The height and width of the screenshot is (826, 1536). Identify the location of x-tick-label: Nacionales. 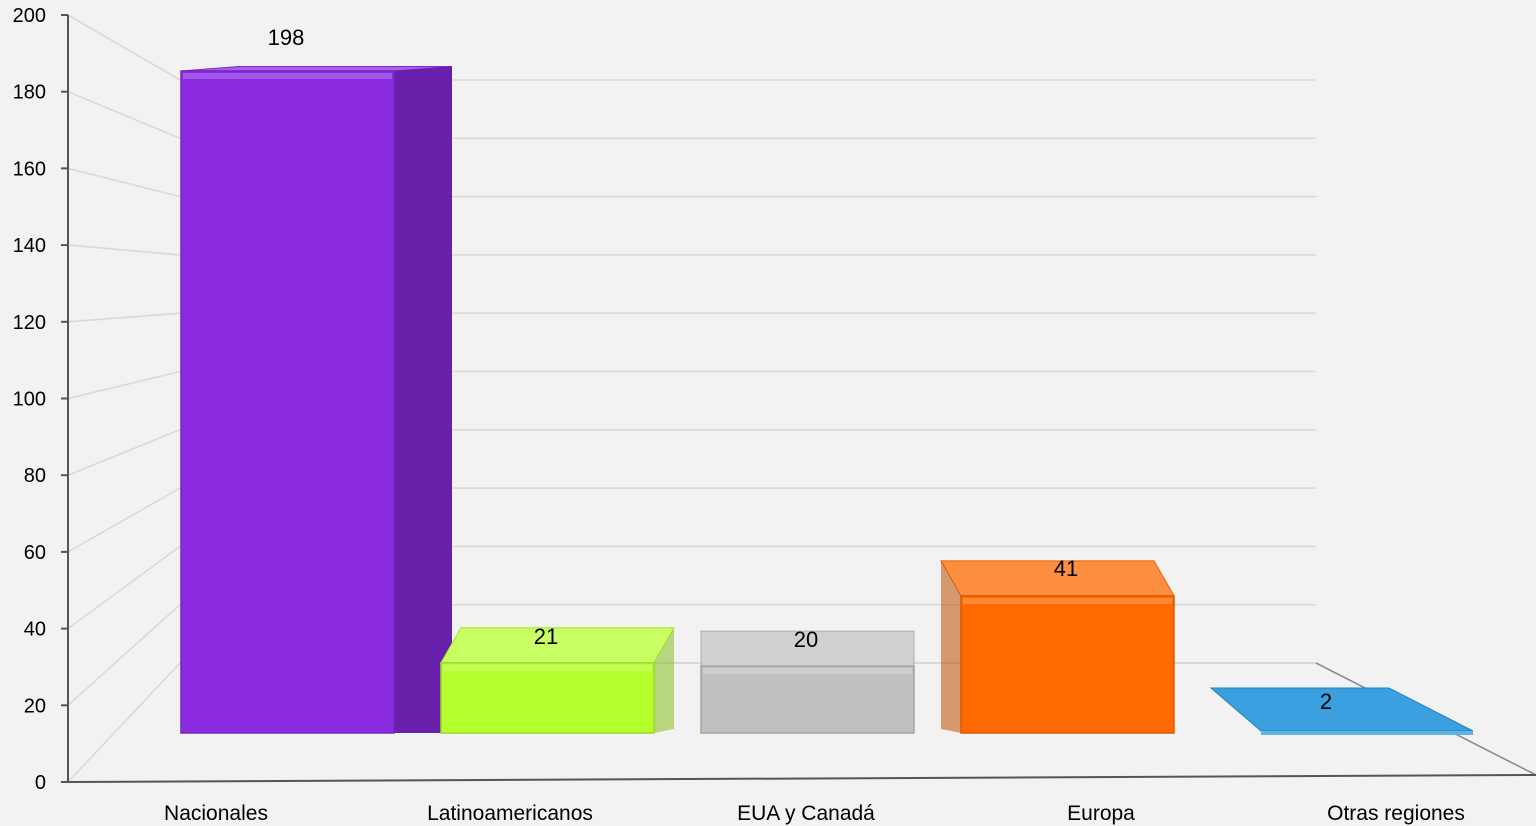
(216, 813).